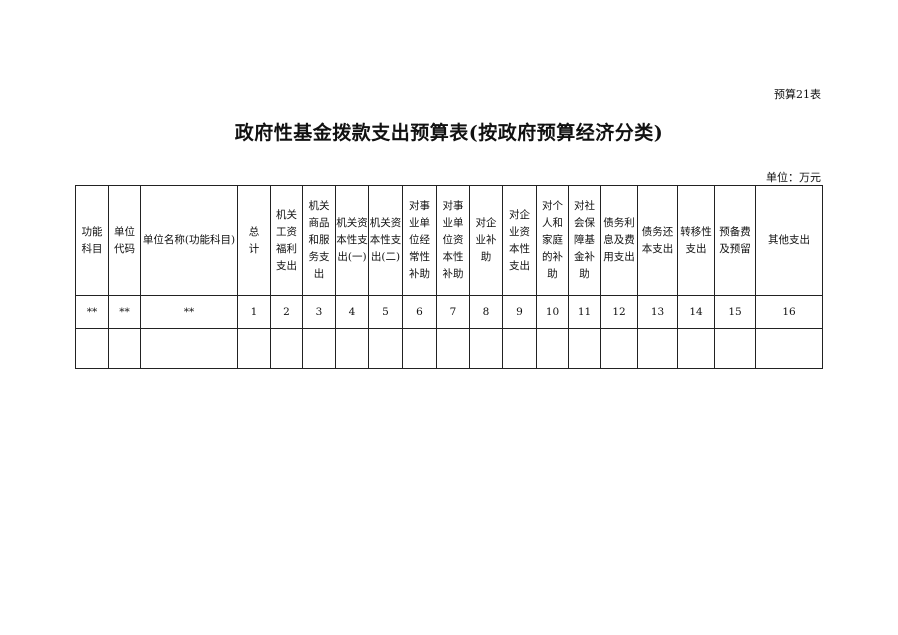 The image size is (898, 635). Describe the element at coordinates (419, 312) in the screenshot. I see `column-code: 6` at that location.